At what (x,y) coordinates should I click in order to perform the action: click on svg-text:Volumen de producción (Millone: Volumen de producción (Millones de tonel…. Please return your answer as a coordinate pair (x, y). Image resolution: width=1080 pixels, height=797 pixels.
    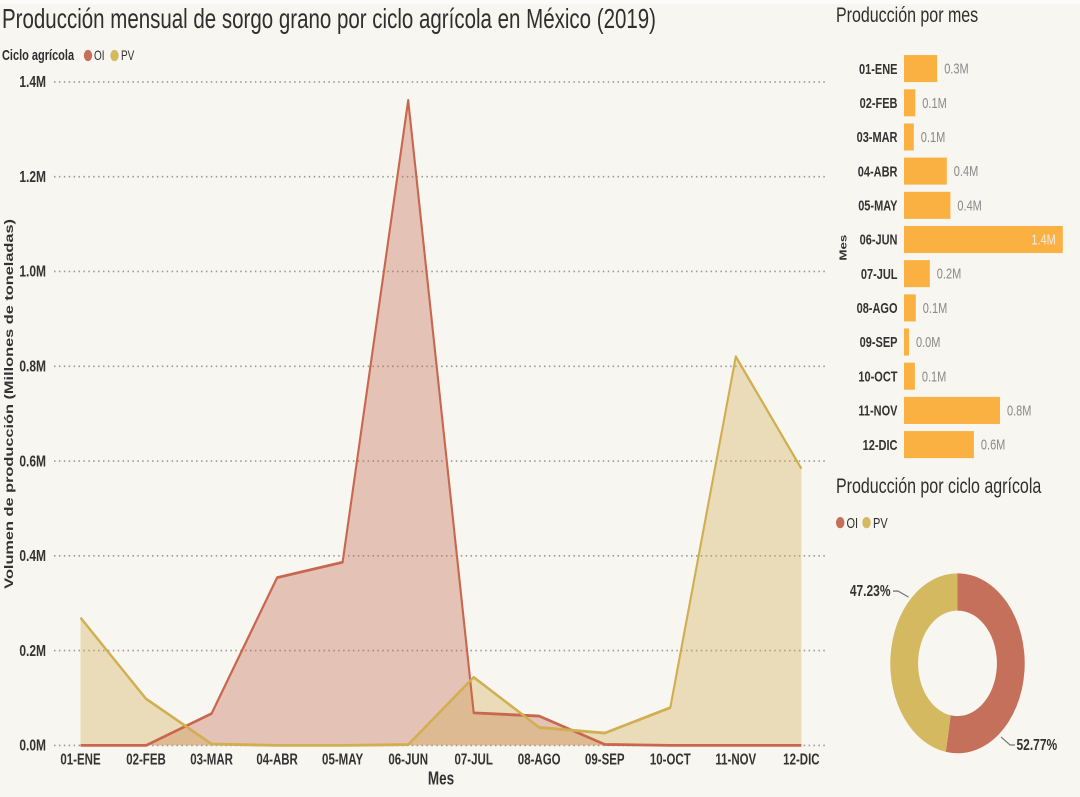
    Looking at the image, I should click on (10, 404).